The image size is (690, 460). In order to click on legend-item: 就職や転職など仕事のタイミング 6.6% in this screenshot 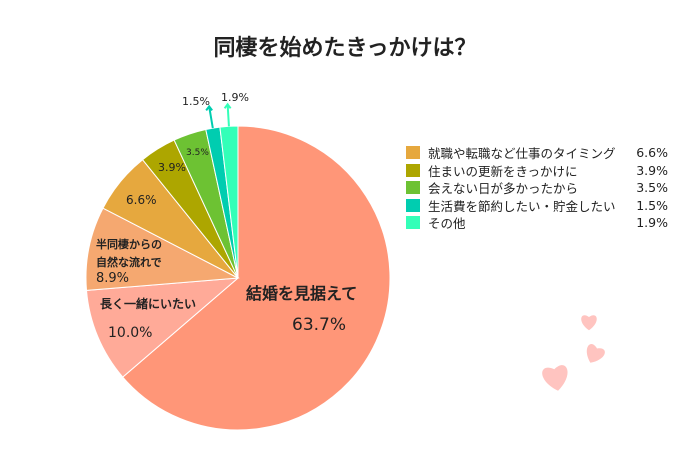, I will do `click(537, 153)`.